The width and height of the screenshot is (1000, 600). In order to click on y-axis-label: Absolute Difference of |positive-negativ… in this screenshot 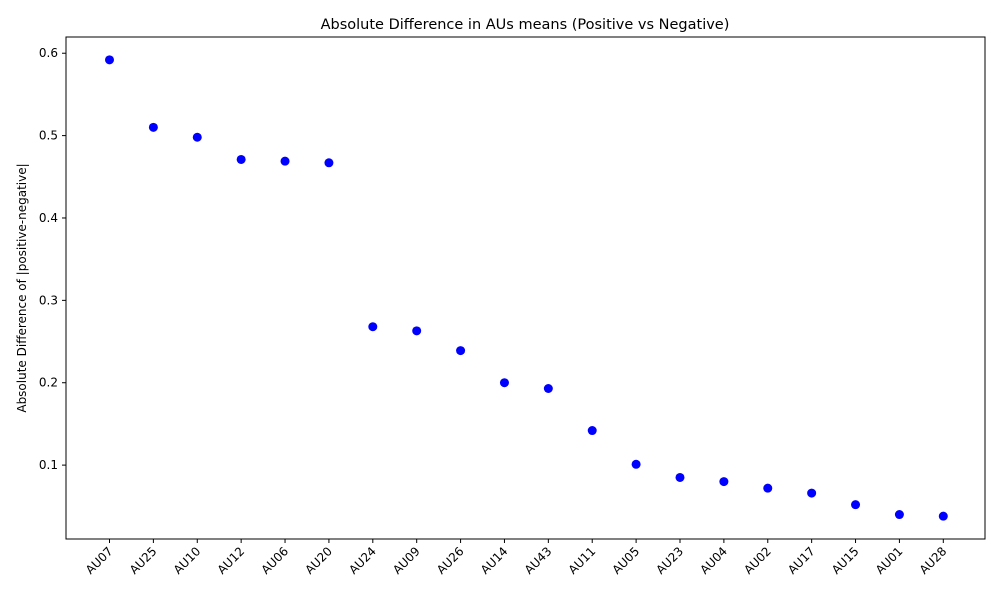, I will do `click(22, 287)`.